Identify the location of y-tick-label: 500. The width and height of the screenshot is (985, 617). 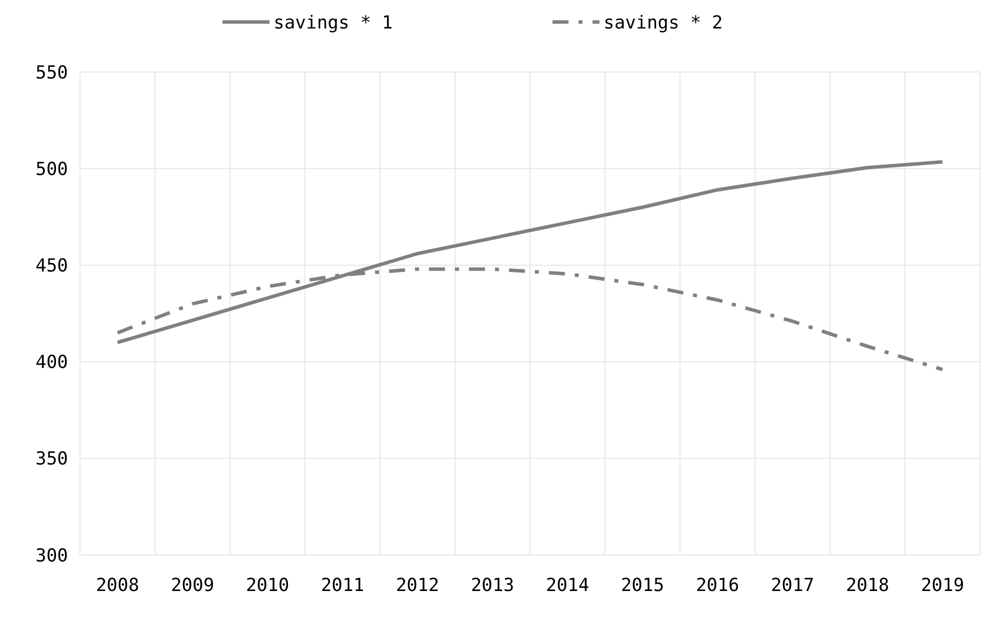
(51, 169).